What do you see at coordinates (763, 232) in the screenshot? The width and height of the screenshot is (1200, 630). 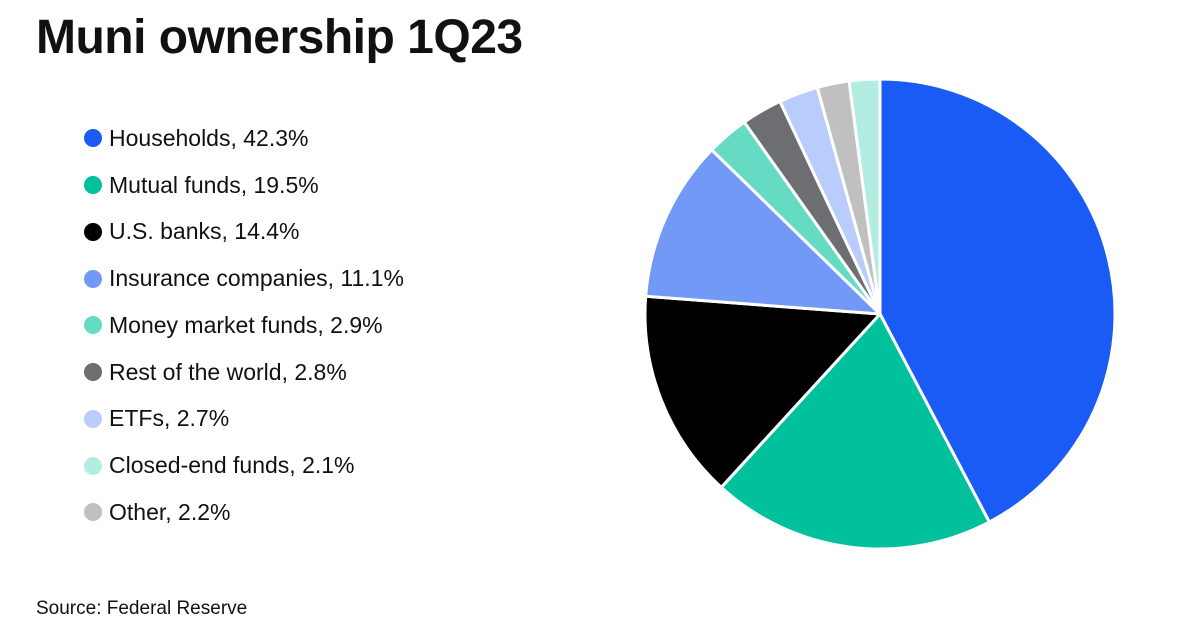 I see `pie-slice-insurance-companies` at bounding box center [763, 232].